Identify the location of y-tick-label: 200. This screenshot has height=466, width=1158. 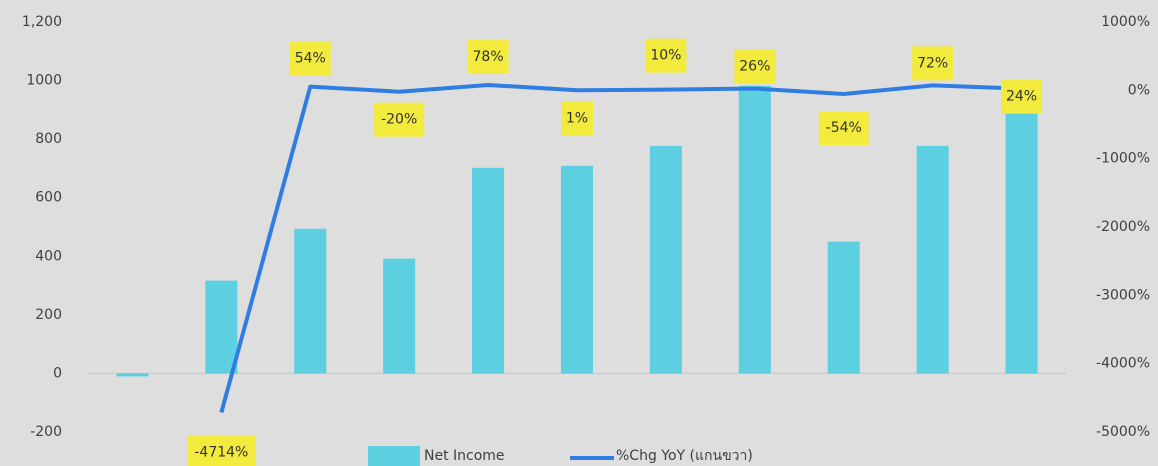
(48, 315).